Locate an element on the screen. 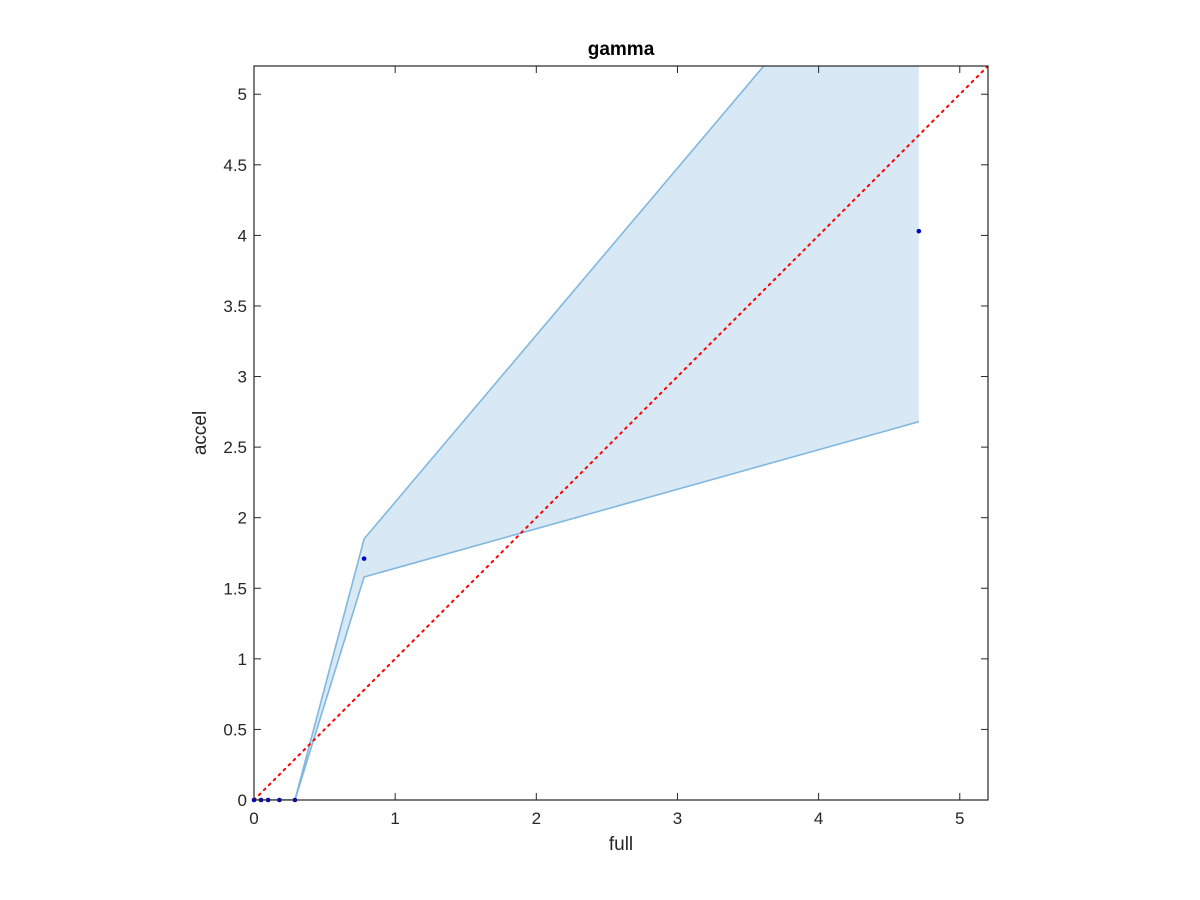 The height and width of the screenshot is (900, 1200). x-tick-label: 2 is located at coordinates (536, 818).